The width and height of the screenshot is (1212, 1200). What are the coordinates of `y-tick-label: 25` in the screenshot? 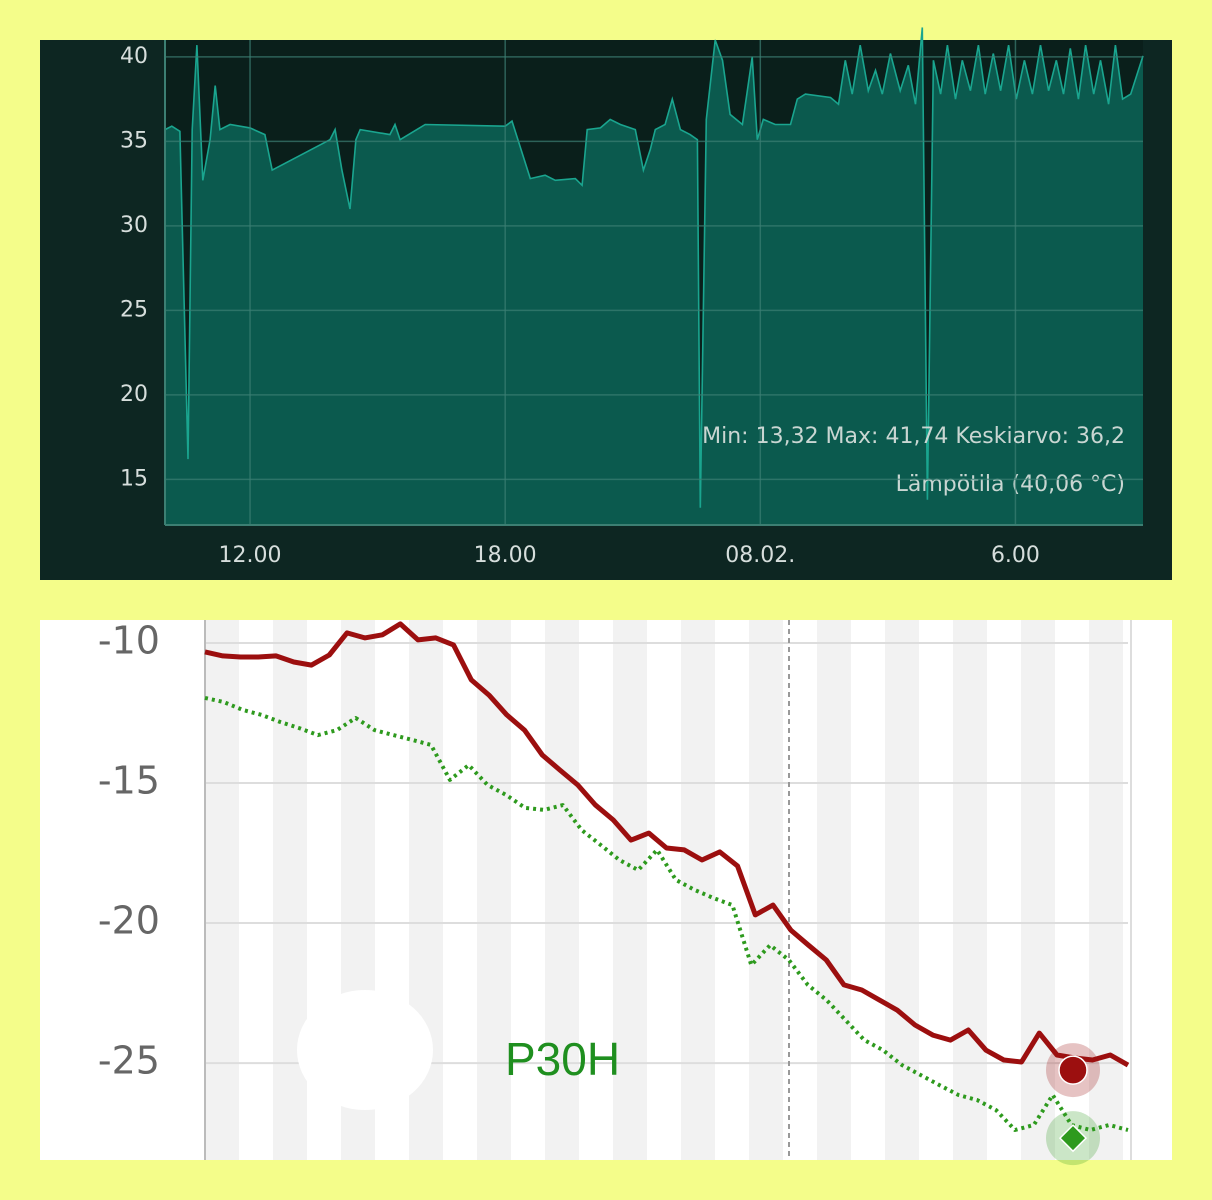 It's located at (134, 309).